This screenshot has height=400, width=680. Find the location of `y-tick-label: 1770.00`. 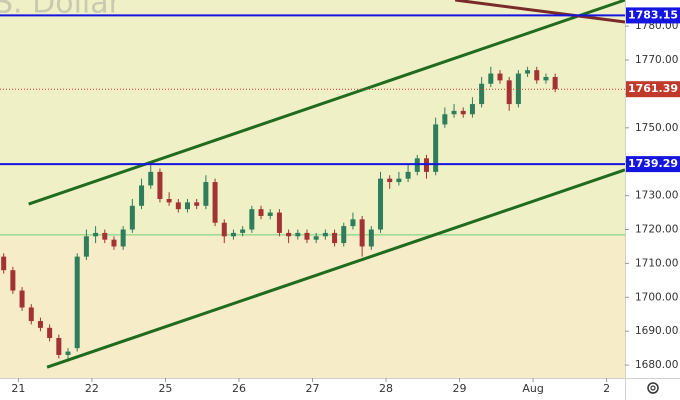

y-tick-label: 1770.00 is located at coordinates (656, 60).